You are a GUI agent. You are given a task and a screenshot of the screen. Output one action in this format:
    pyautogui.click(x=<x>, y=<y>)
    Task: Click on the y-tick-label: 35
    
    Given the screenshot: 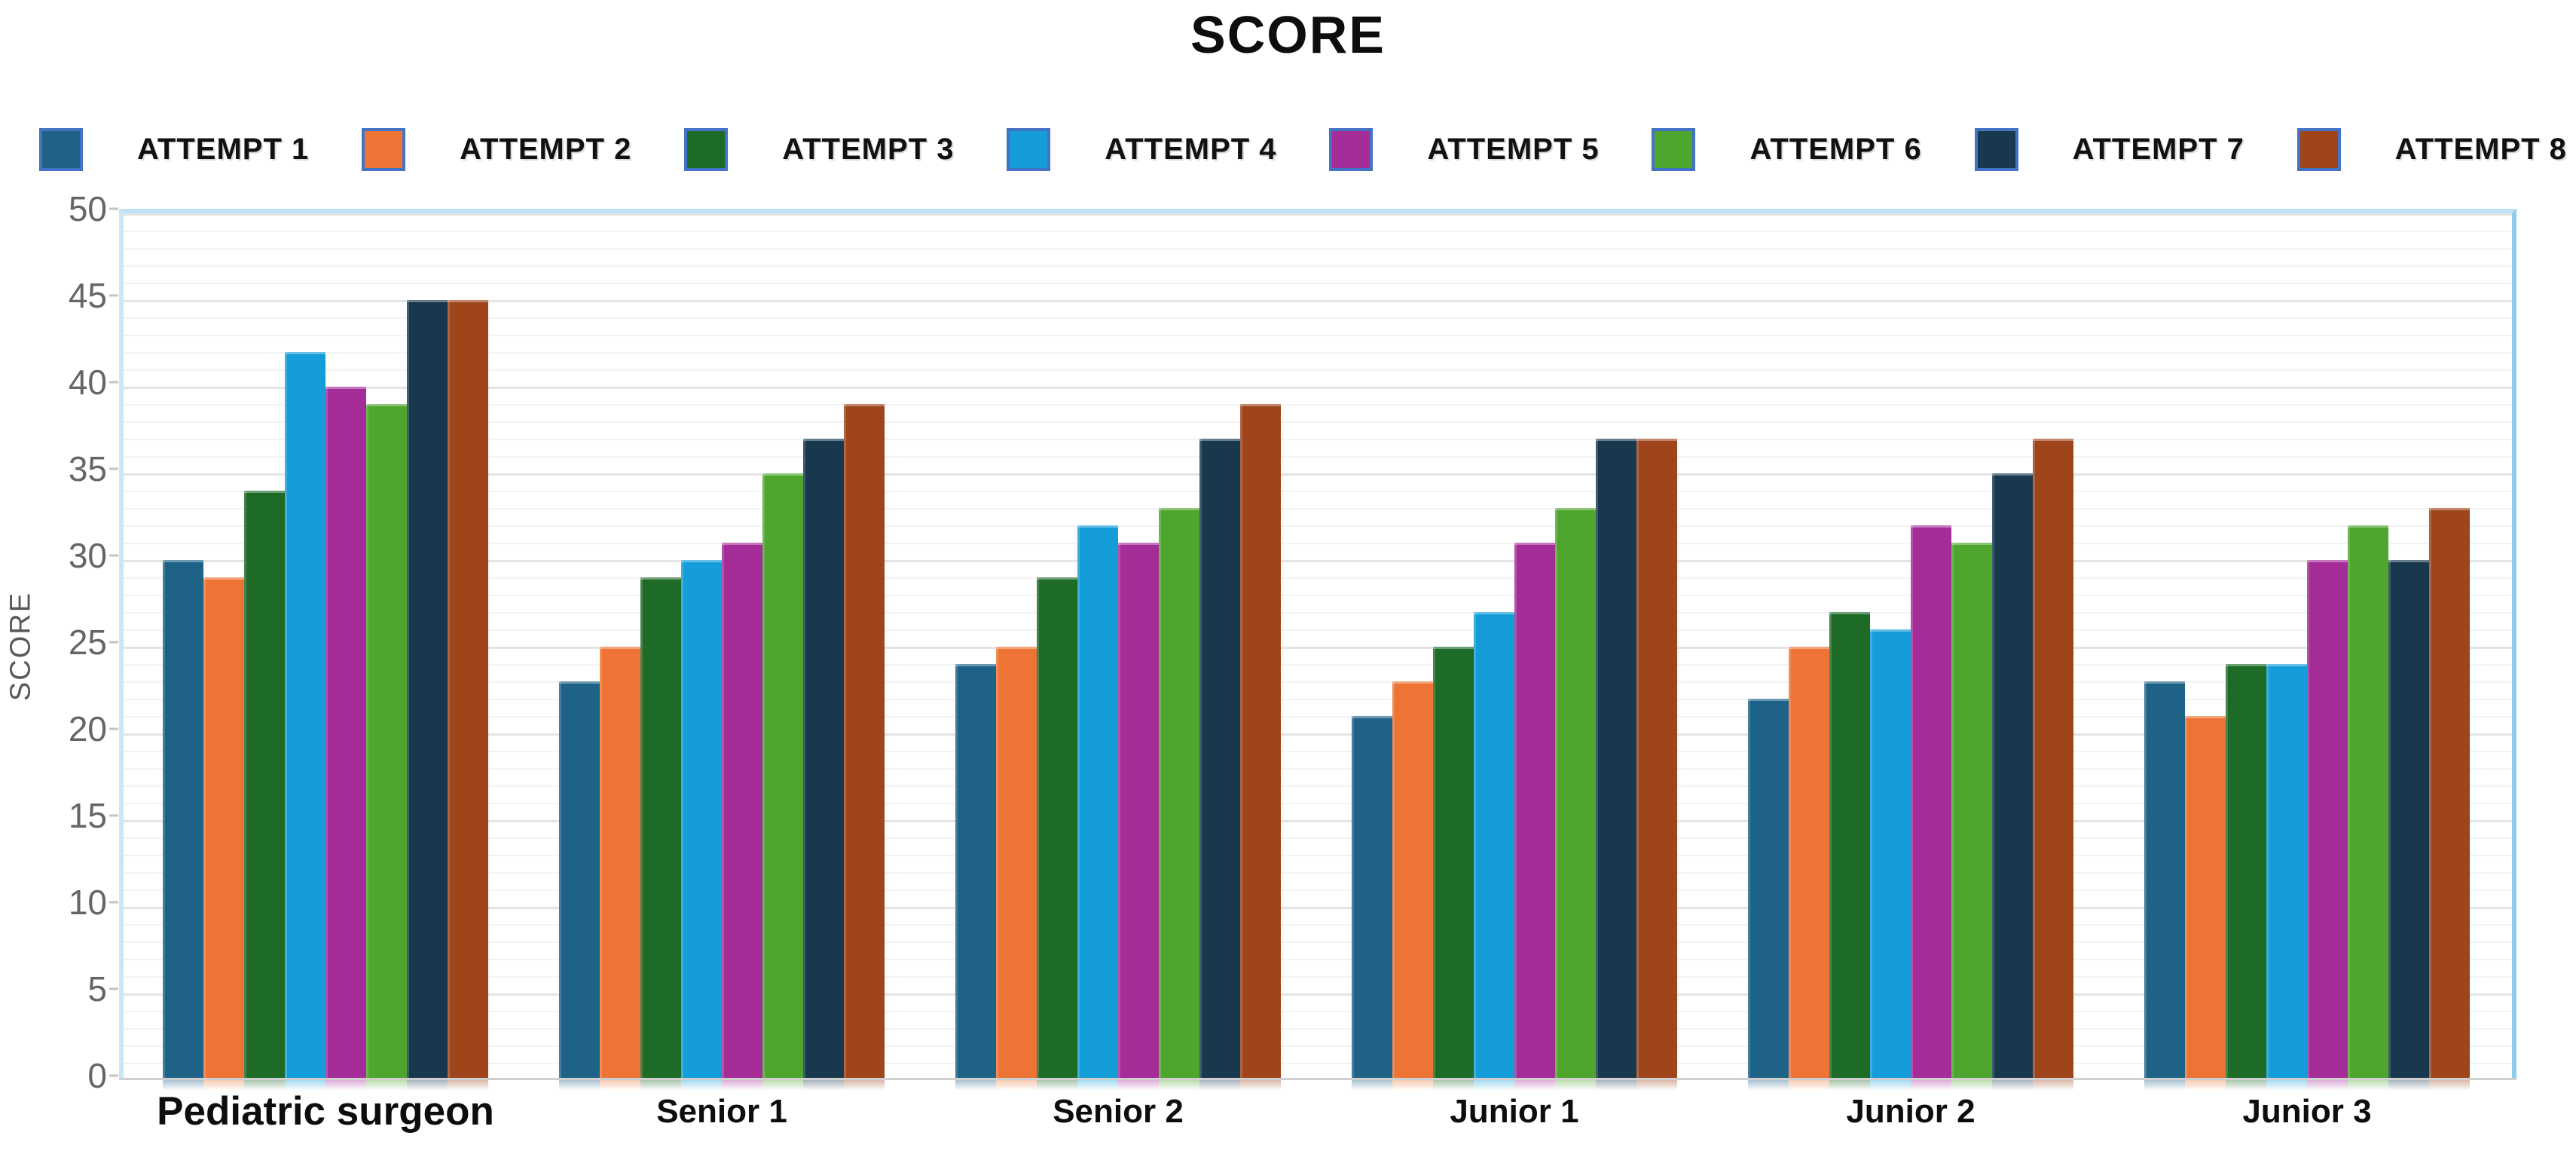 What is the action you would take?
    pyautogui.click(x=87, y=468)
    